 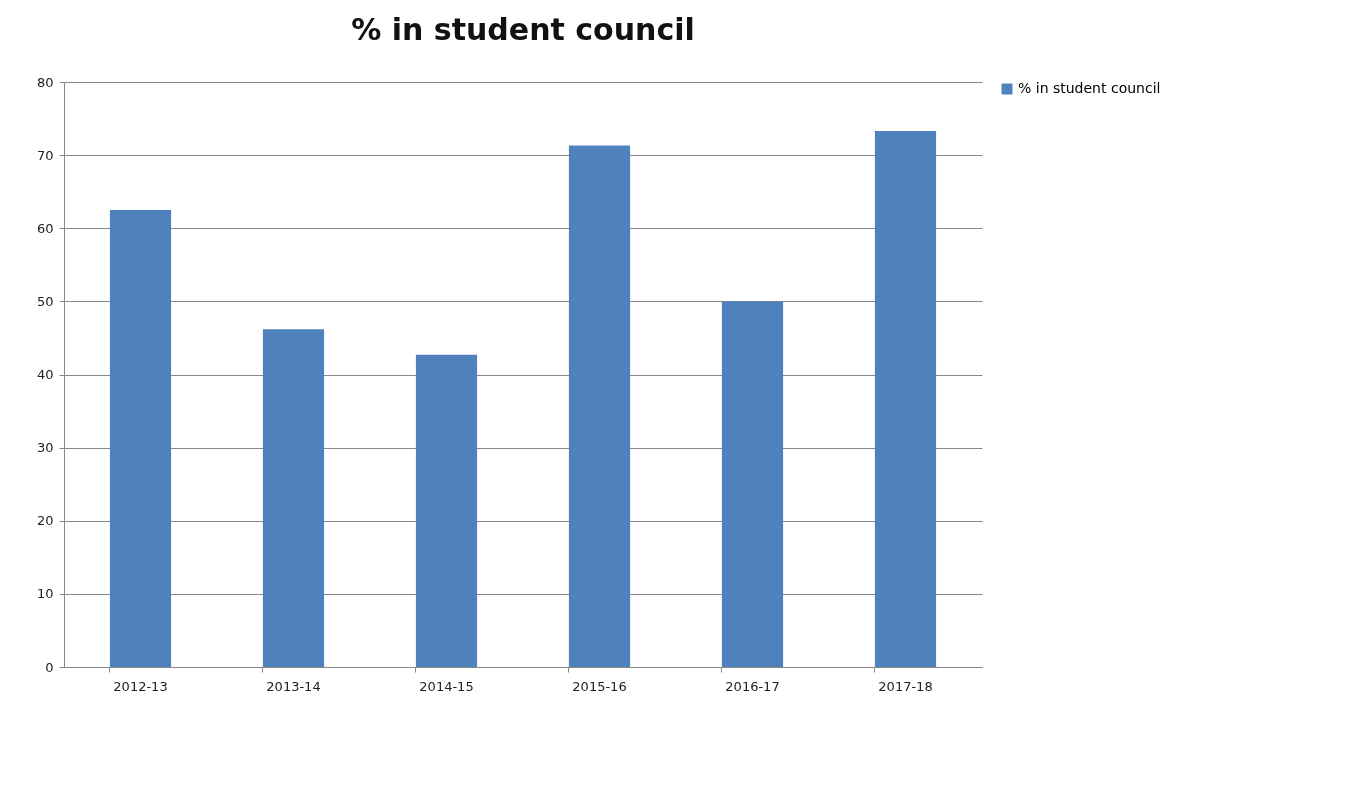 I want to click on x-tick-label: 2015-16, so click(x=599, y=686).